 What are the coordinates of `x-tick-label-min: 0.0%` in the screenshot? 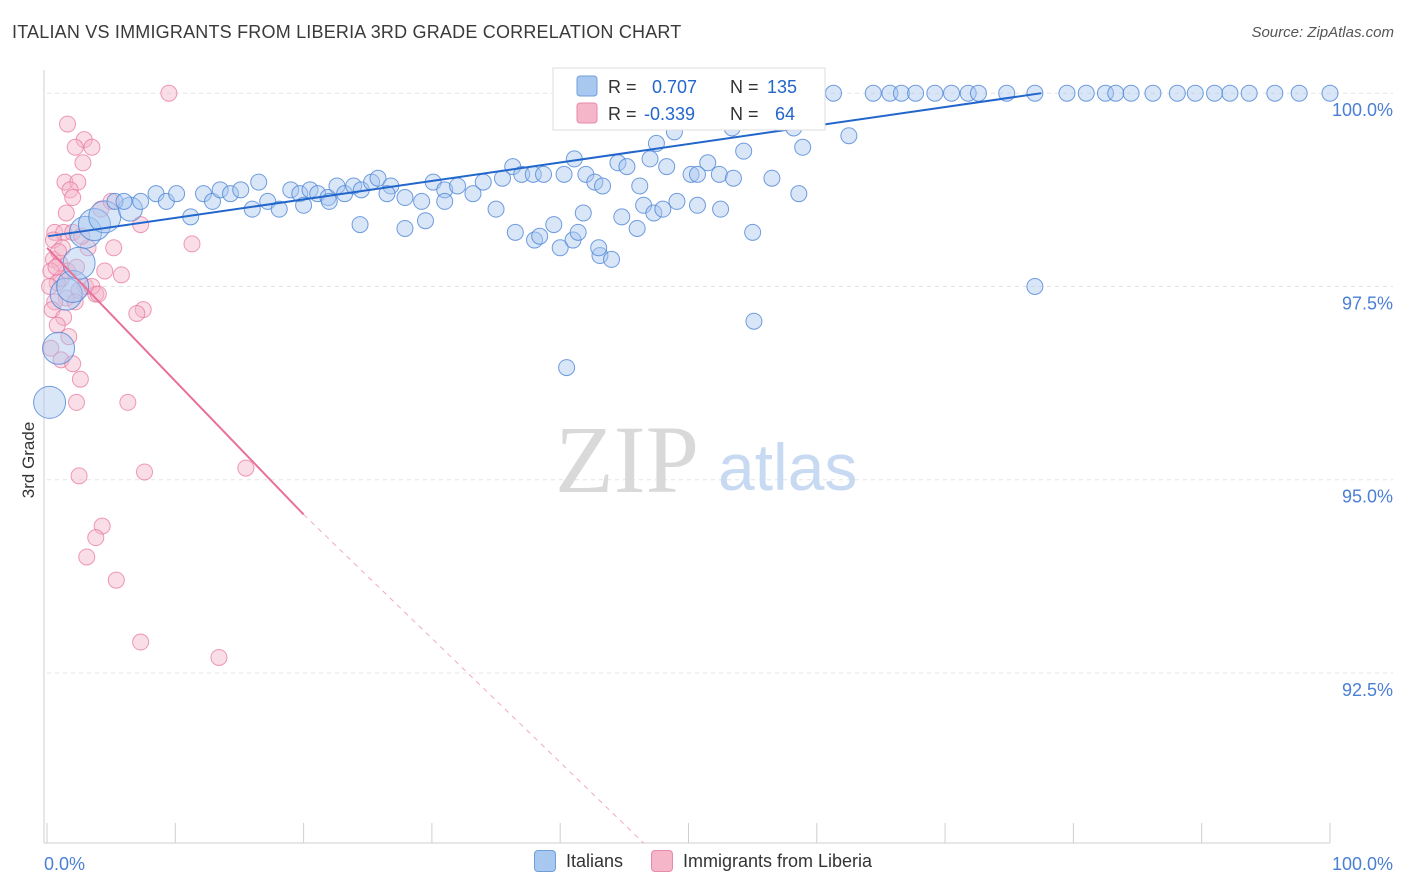 It's located at (64, 864).